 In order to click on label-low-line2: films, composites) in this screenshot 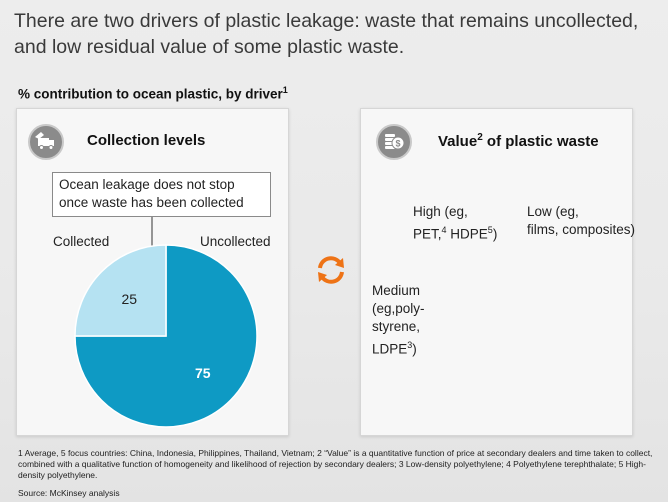, I will do `click(581, 229)`.